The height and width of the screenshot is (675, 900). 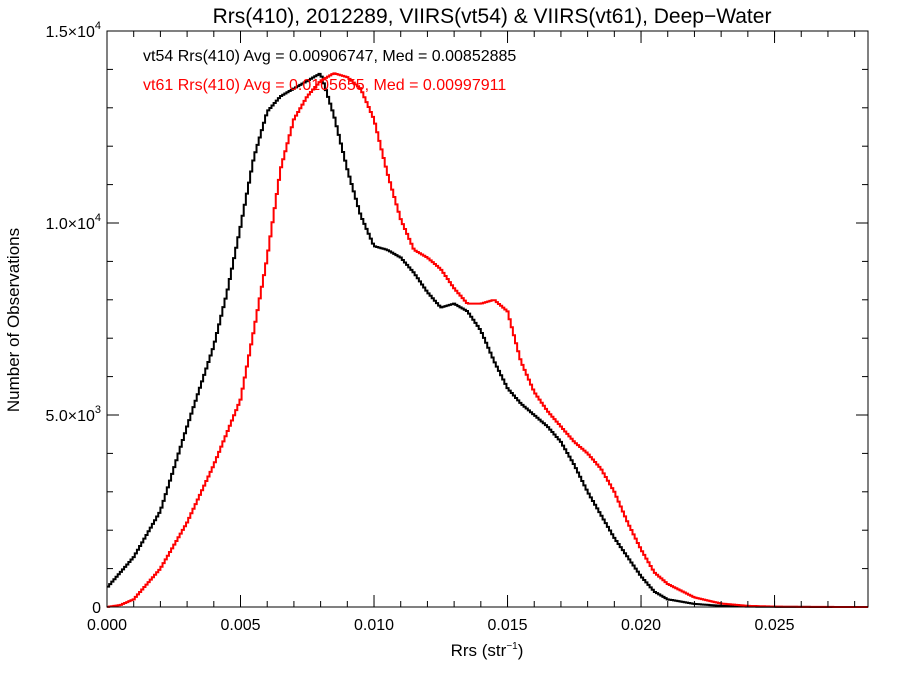 I want to click on x-tick-label: 0.000, so click(x=107, y=625).